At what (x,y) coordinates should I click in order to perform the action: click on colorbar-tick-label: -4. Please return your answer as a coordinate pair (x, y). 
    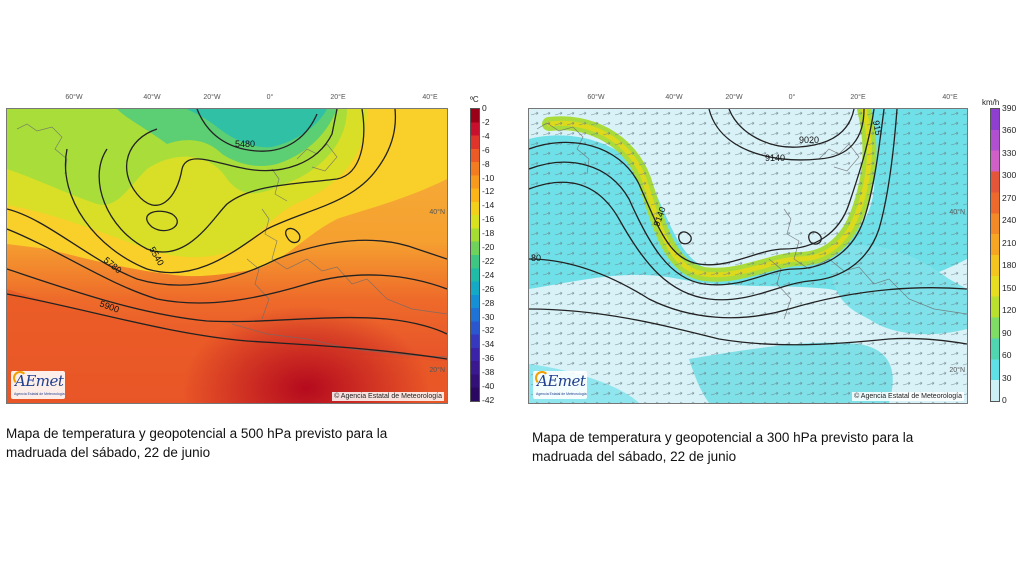
    Looking at the image, I should click on (486, 135).